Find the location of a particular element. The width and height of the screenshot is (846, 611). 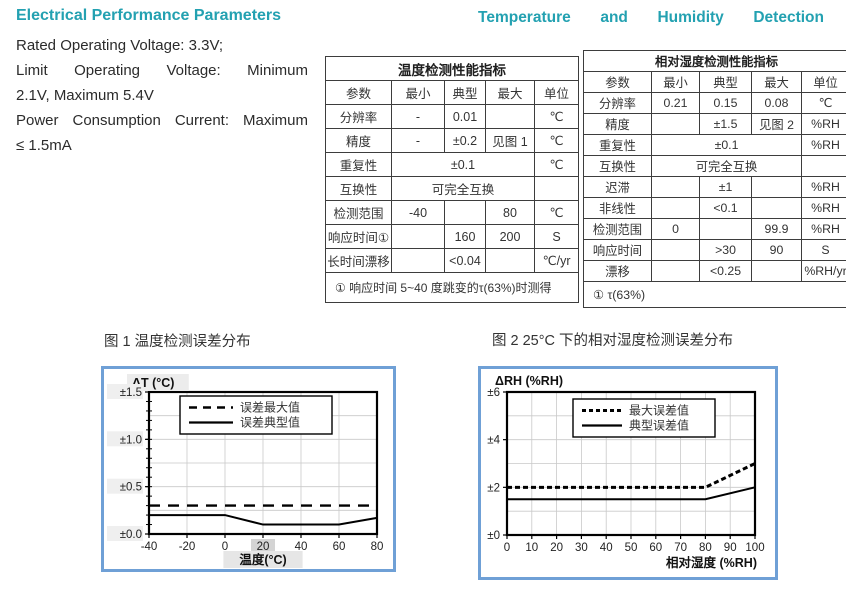

table-cell: 0.15 is located at coordinates (725, 103).